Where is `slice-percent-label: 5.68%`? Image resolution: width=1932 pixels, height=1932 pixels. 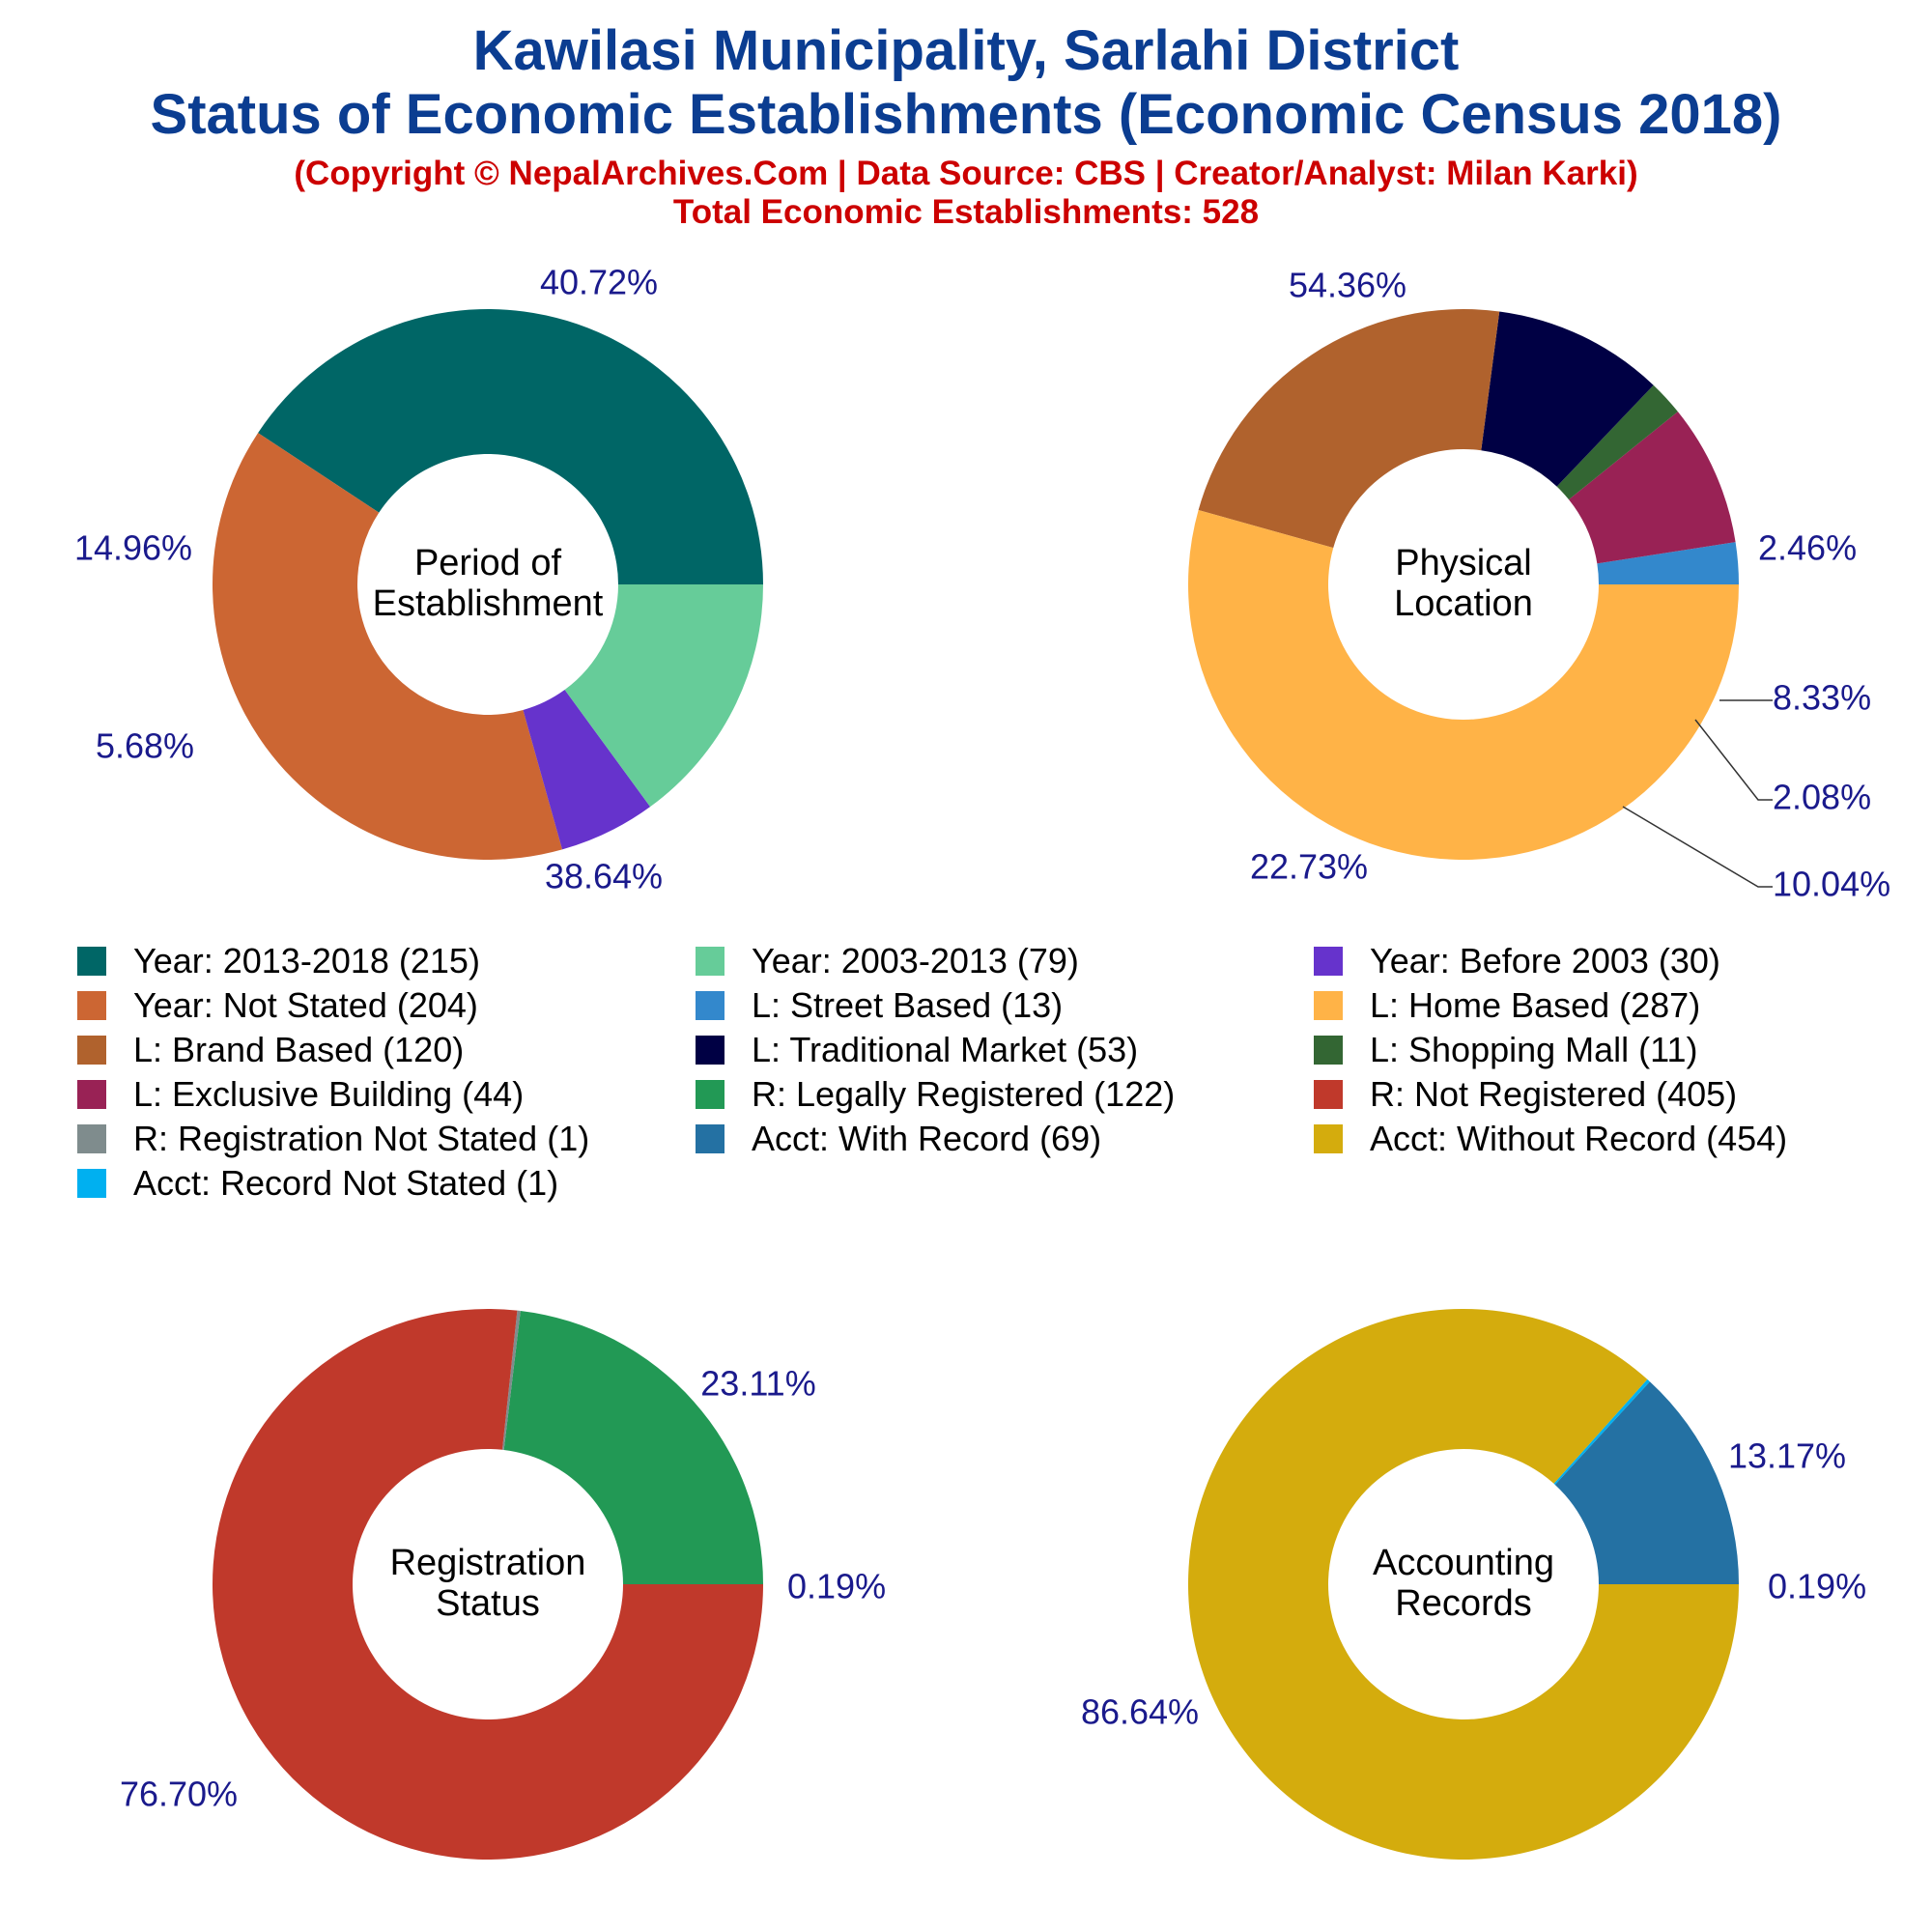
slice-percent-label: 5.68% is located at coordinates (145, 746).